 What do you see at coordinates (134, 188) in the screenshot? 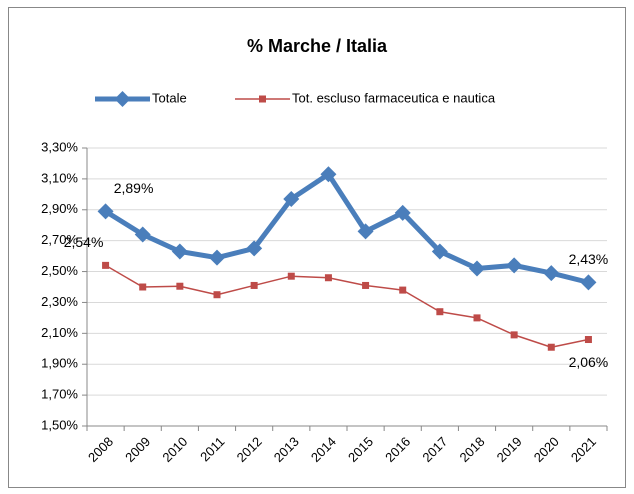
I see `data-label: 2,89%` at bounding box center [134, 188].